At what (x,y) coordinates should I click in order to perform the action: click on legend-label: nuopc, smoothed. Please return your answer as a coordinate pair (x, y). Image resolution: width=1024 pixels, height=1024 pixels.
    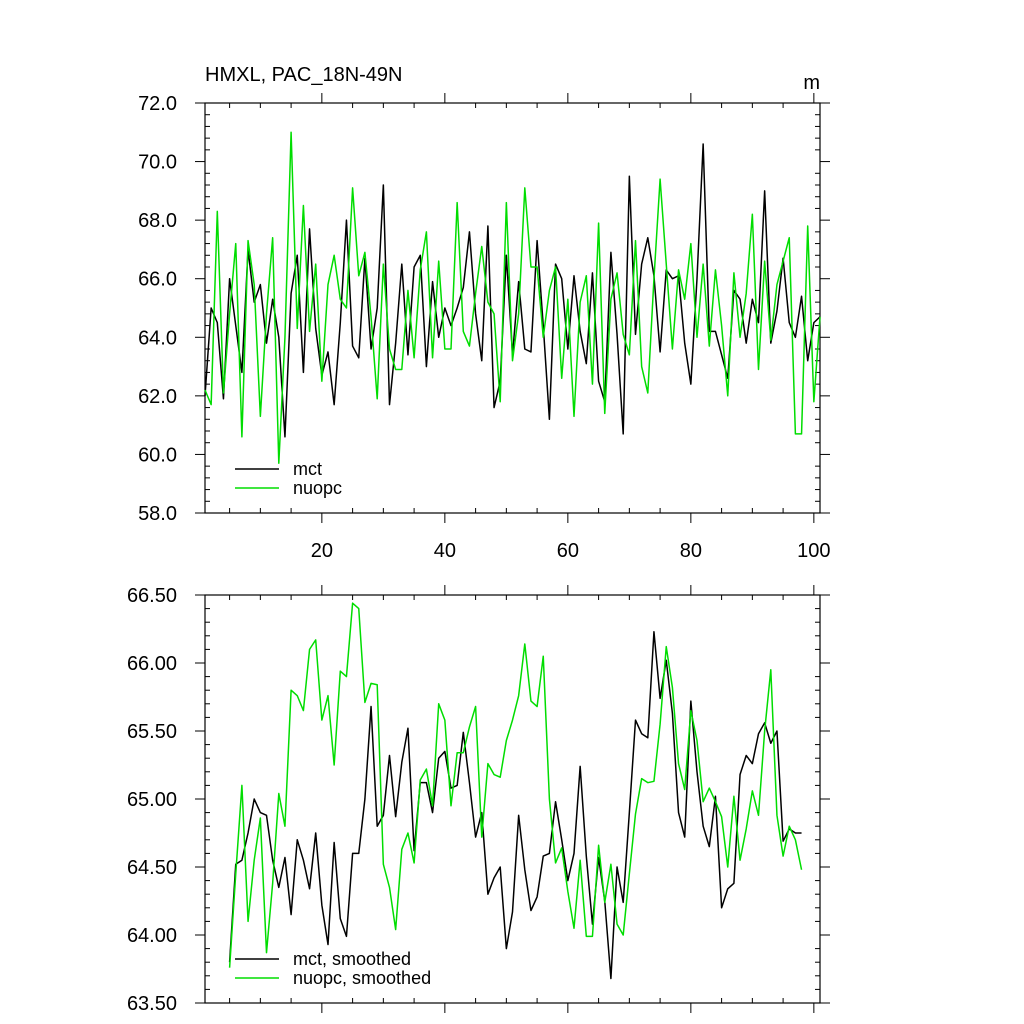
    Looking at the image, I should click on (362, 978).